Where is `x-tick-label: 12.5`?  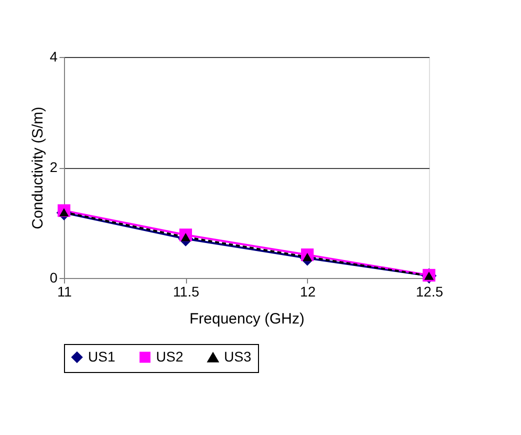
x-tick-label: 12.5 is located at coordinates (430, 292).